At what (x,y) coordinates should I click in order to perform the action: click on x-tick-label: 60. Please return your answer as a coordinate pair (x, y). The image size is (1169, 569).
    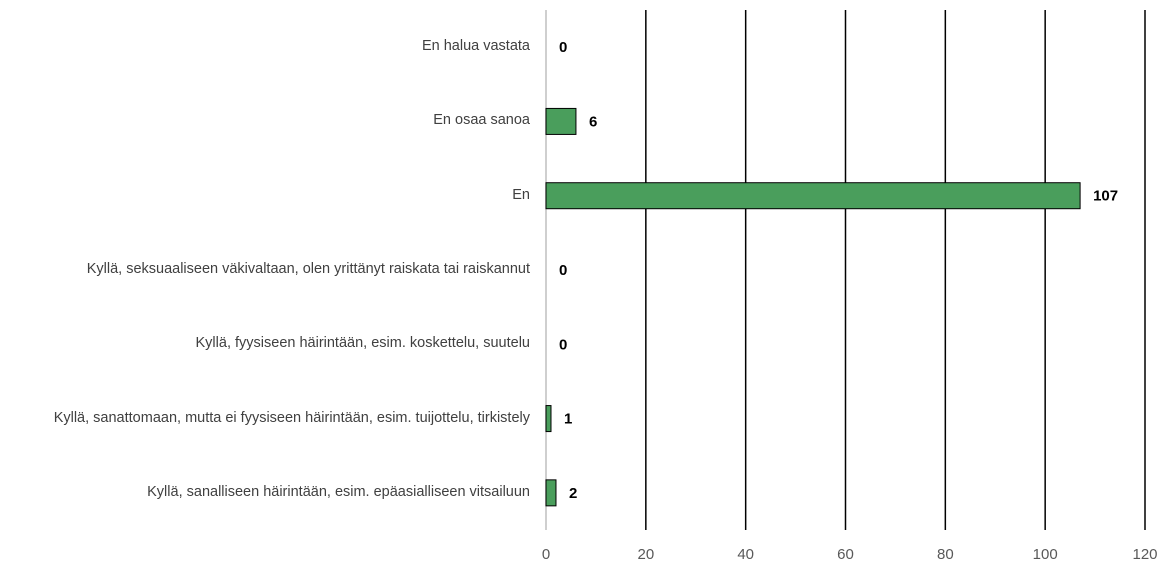
    Looking at the image, I should click on (845, 554).